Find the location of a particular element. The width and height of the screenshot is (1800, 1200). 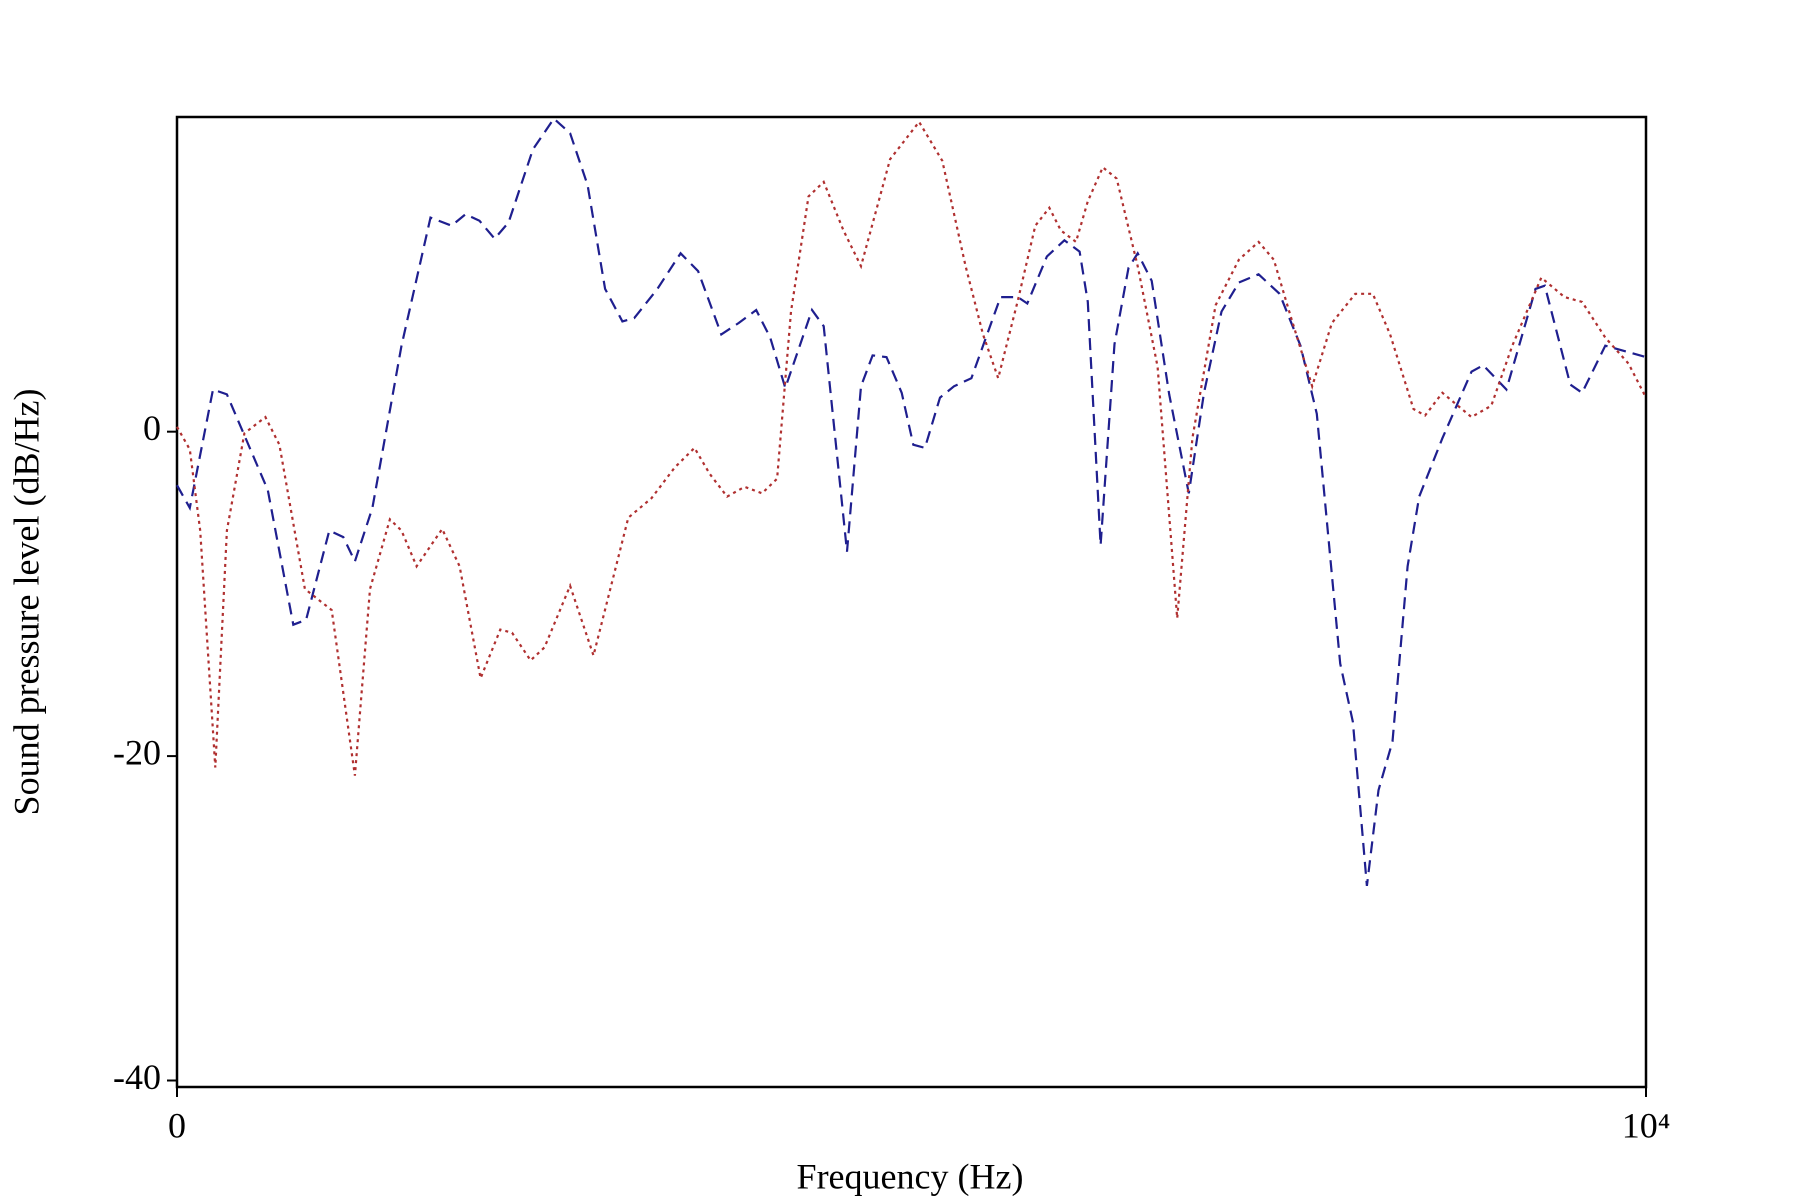

y-tick-label: -20 is located at coordinates (137, 752).